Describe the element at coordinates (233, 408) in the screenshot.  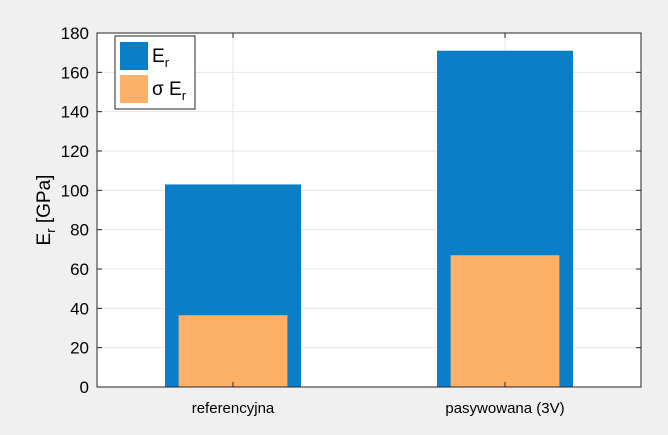
I see `x-category-label: referencyjna` at that location.